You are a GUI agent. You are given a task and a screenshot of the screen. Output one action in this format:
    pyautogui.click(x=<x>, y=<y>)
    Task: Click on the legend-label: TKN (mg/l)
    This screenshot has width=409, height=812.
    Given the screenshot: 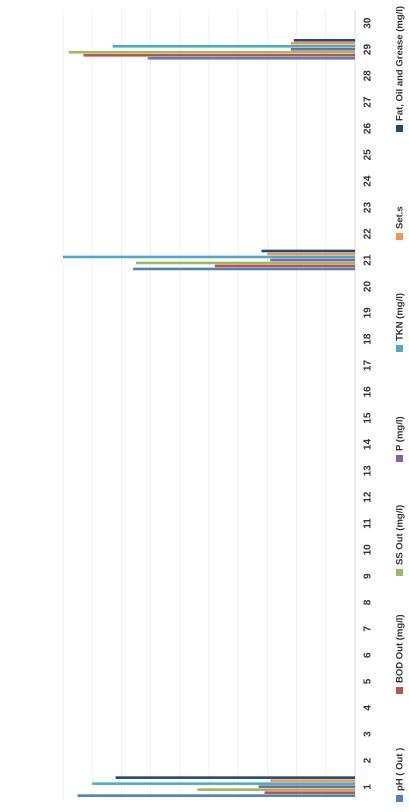 What is the action you would take?
    pyautogui.click(x=400, y=317)
    